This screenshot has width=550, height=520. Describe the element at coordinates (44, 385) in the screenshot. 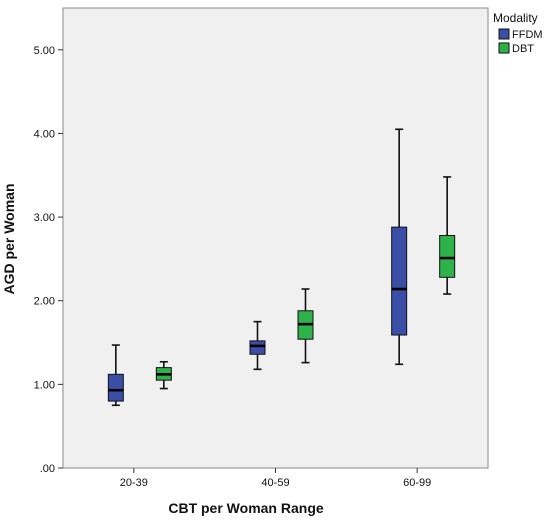

I see `y-tick-label: 1.00` at that location.